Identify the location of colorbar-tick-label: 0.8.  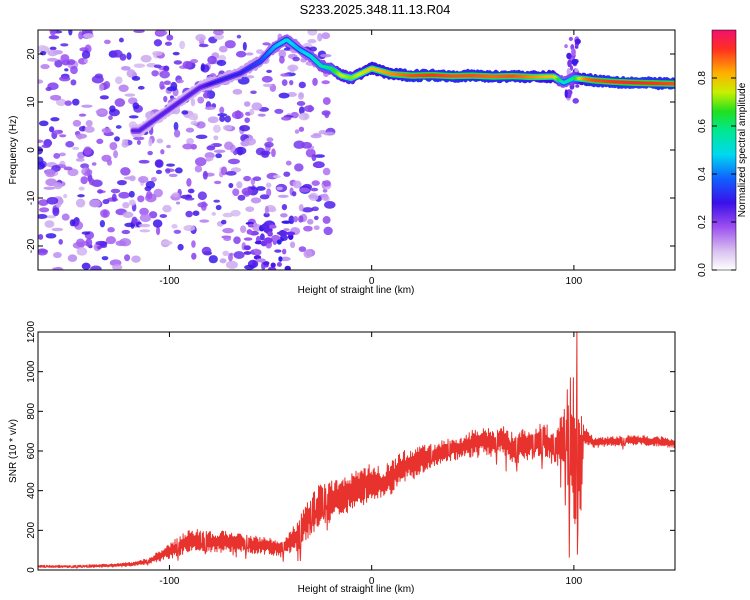
(702, 78).